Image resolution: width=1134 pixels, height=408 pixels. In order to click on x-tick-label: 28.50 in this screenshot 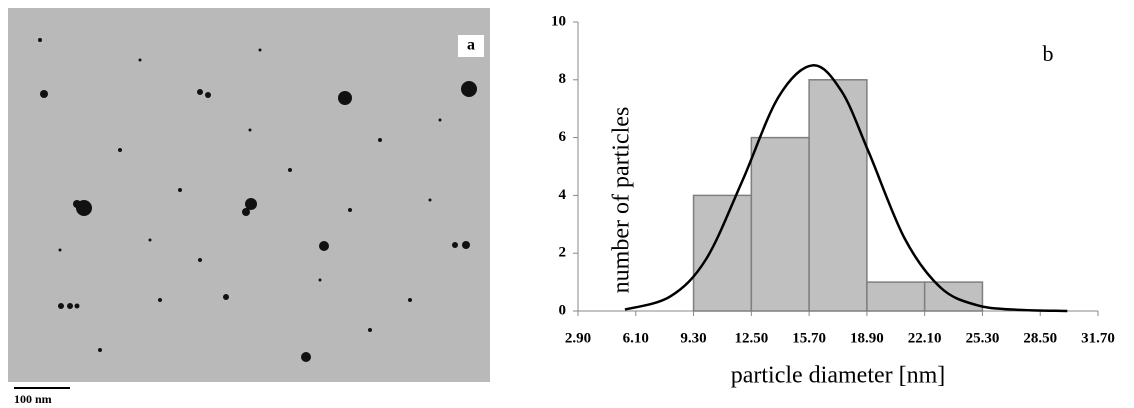, I will do `click(1040, 338)`.